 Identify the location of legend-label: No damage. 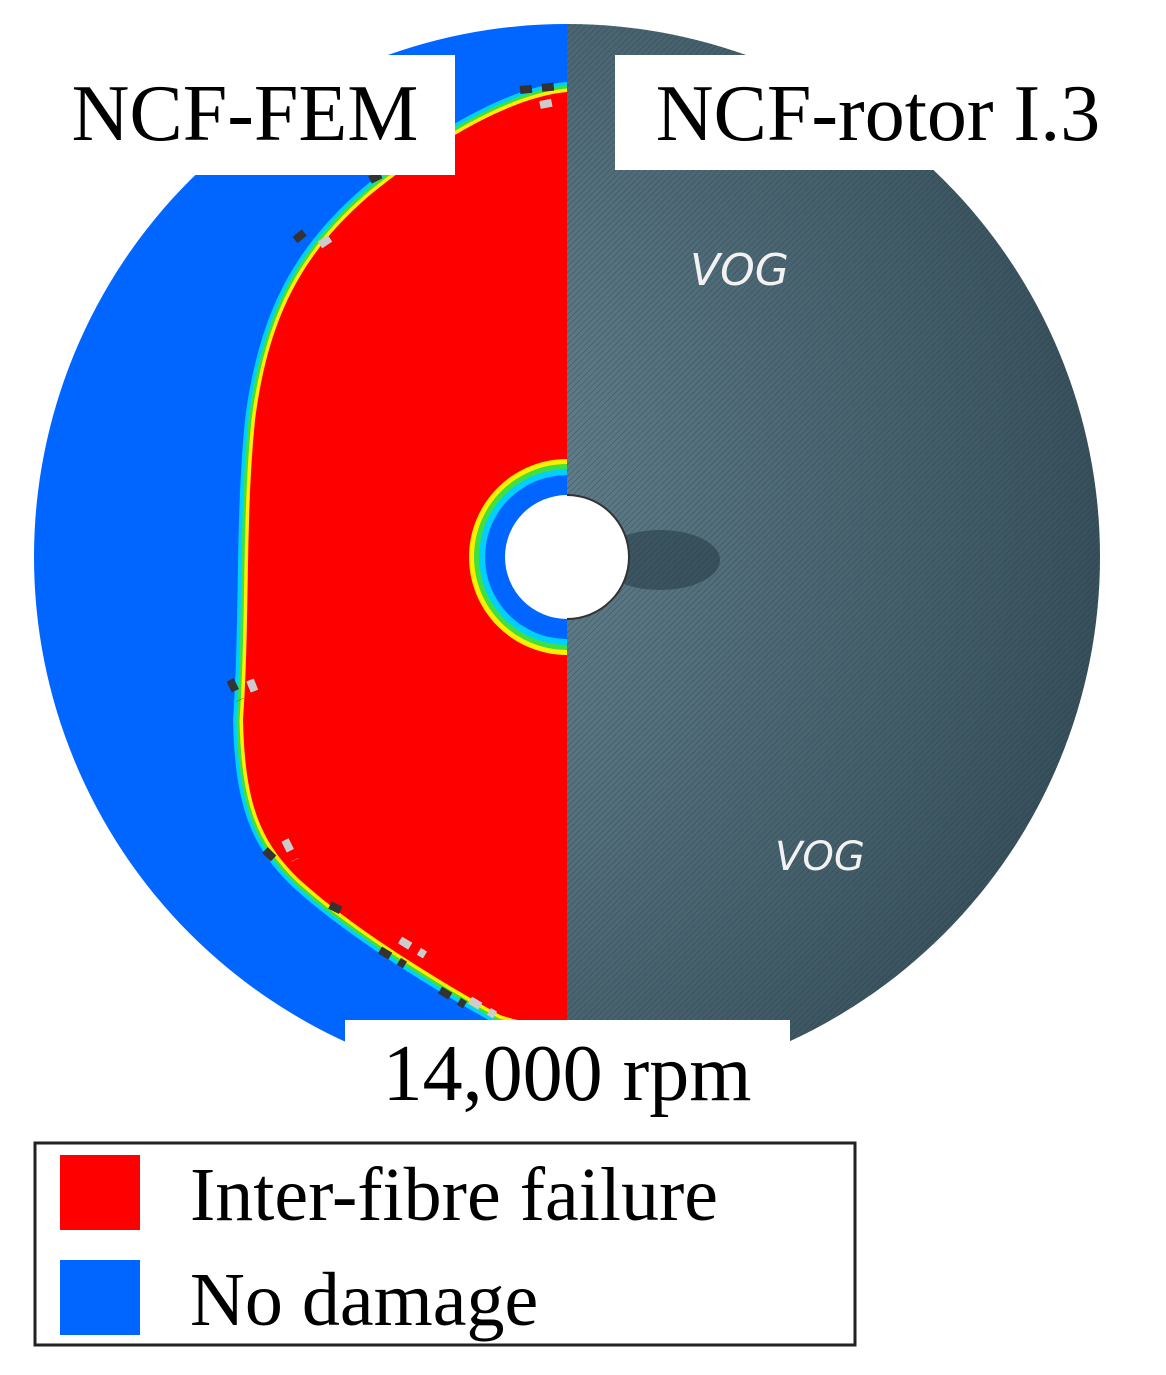
(364, 1300).